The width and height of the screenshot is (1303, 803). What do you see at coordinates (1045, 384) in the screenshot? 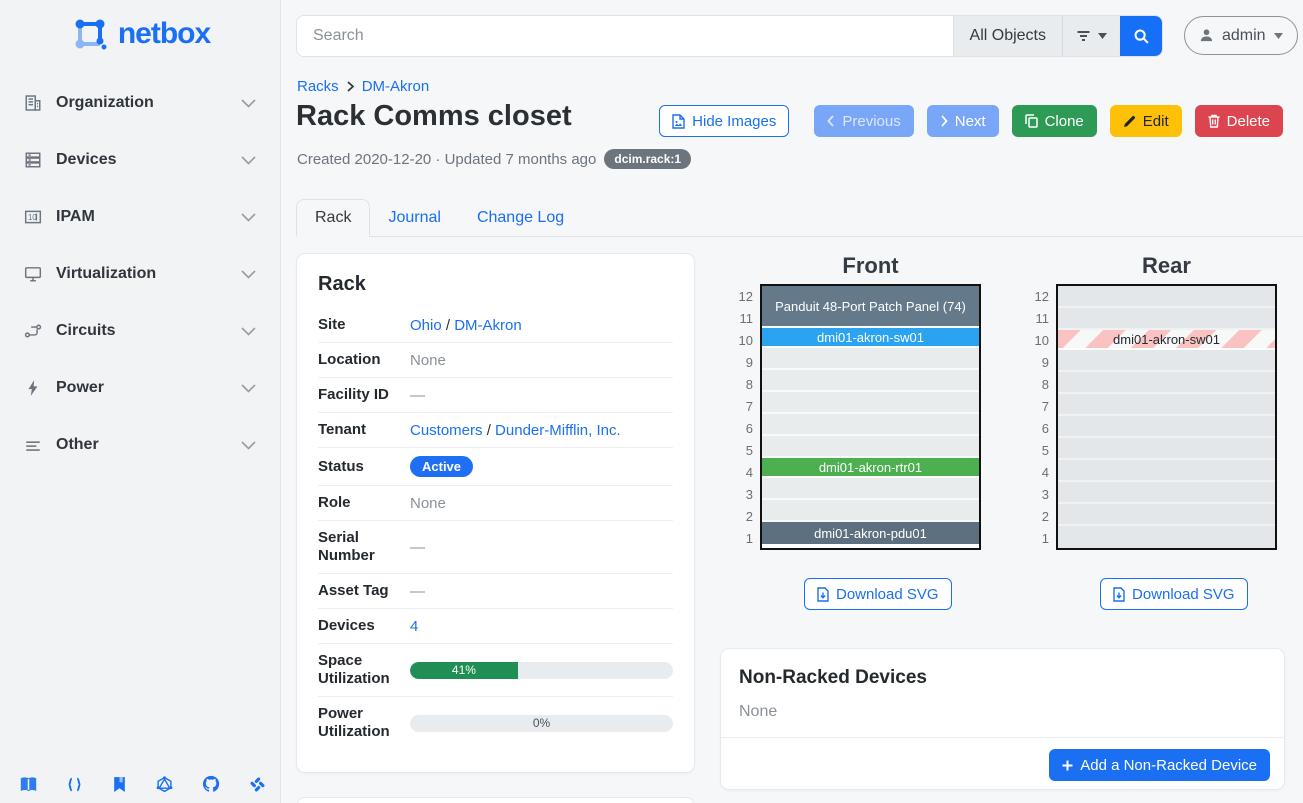
I see `unit-number: 8` at bounding box center [1045, 384].